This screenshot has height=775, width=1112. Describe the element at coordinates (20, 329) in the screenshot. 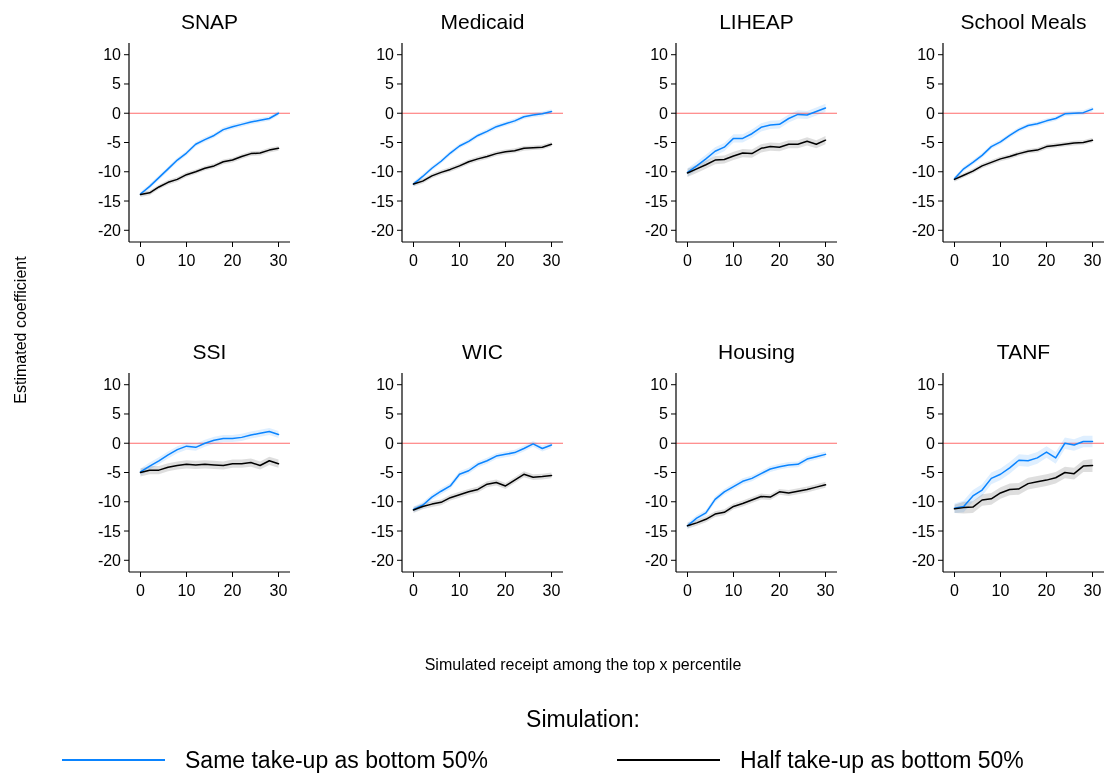

I see `y-axis-title: Estimated coefficient` at that location.